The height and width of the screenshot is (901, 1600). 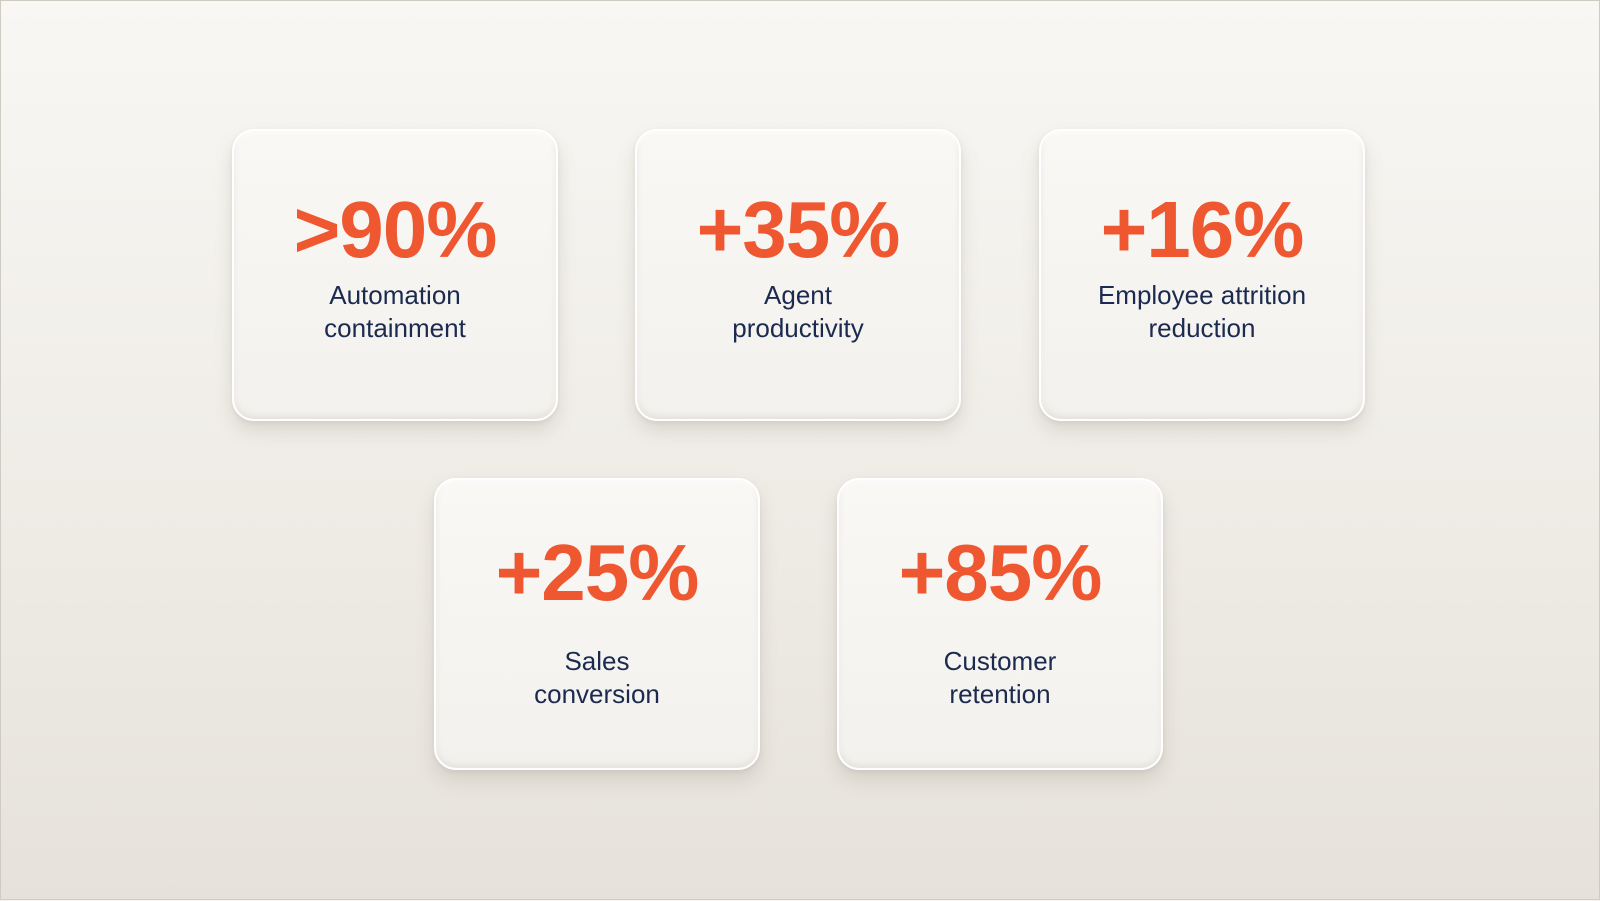 I want to click on metric-label-line-2: conversion, so click(x=597, y=694).